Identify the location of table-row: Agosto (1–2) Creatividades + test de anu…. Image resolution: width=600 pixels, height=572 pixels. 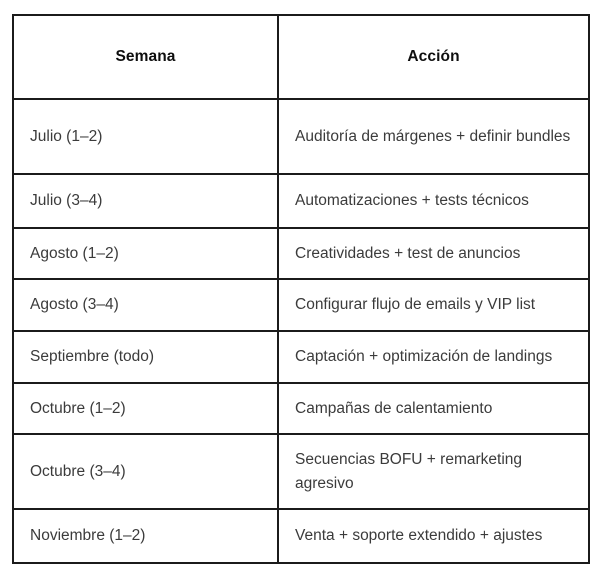
(301, 253).